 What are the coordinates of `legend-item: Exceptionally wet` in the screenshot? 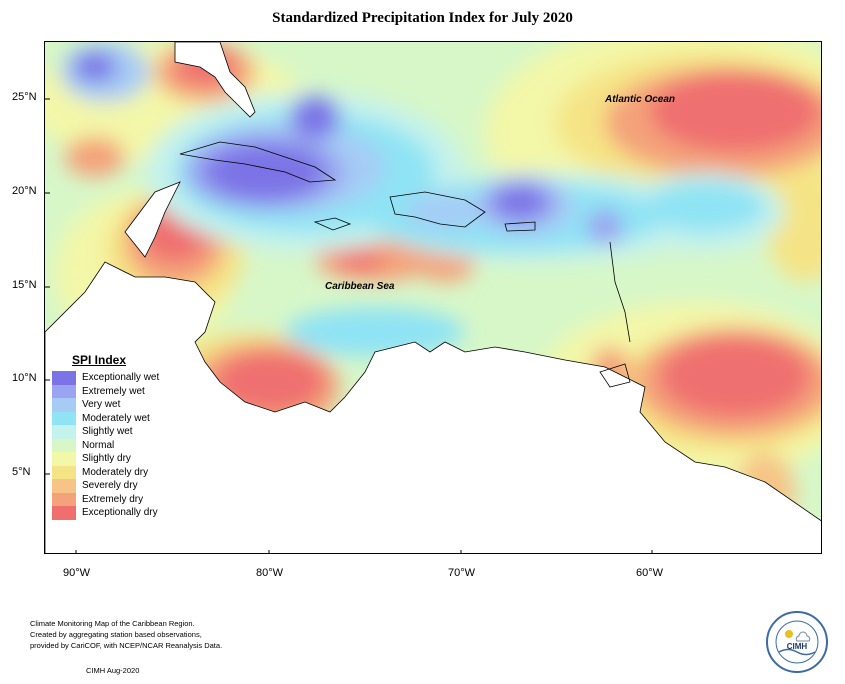 It's located at (132, 378).